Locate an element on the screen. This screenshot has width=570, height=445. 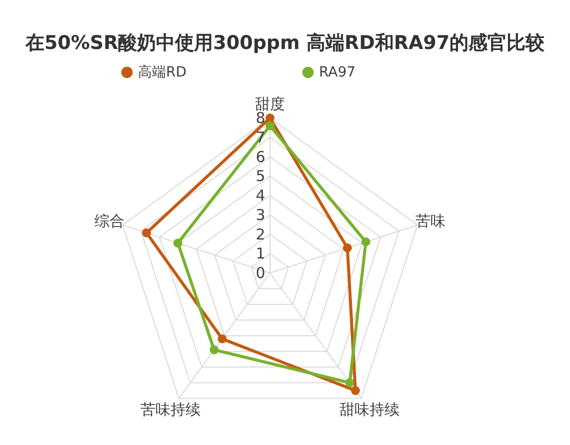
y-tick-label: 7 is located at coordinates (261, 137).